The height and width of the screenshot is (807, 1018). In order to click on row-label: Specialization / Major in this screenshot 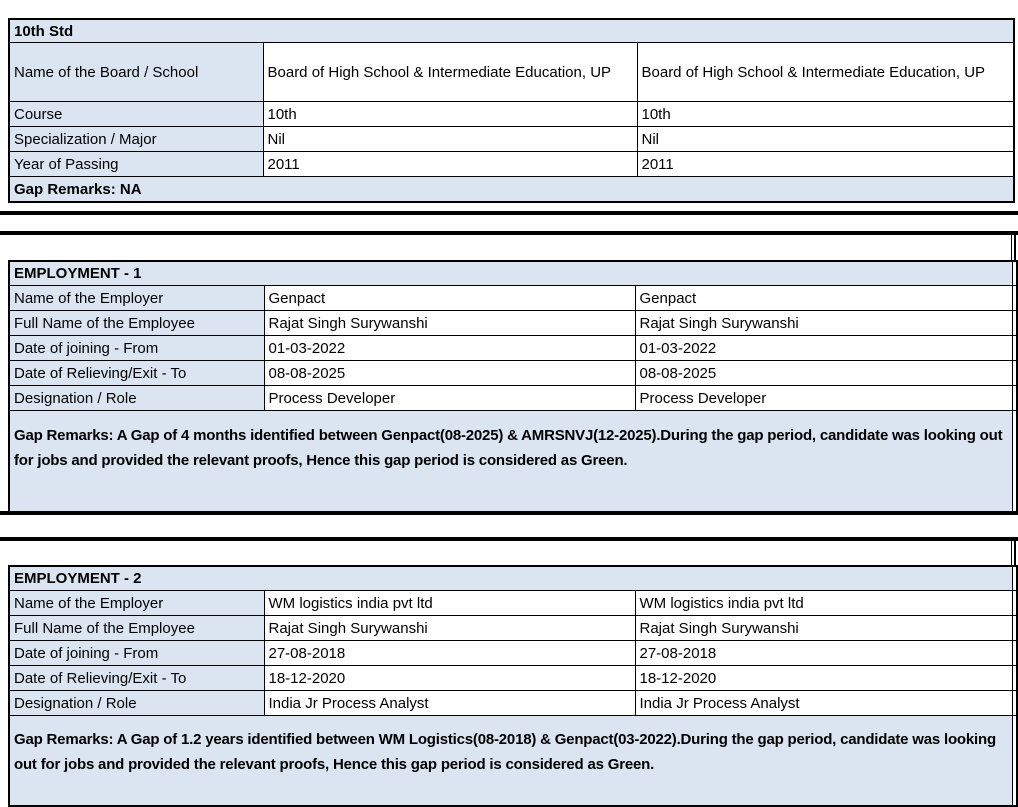, I will do `click(136, 139)`.